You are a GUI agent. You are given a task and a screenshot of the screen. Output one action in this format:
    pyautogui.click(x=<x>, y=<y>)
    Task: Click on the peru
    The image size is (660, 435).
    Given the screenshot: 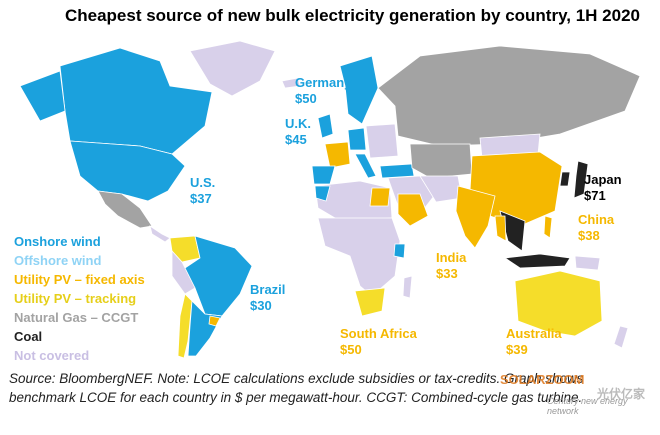 What is the action you would take?
    pyautogui.click(x=183, y=272)
    